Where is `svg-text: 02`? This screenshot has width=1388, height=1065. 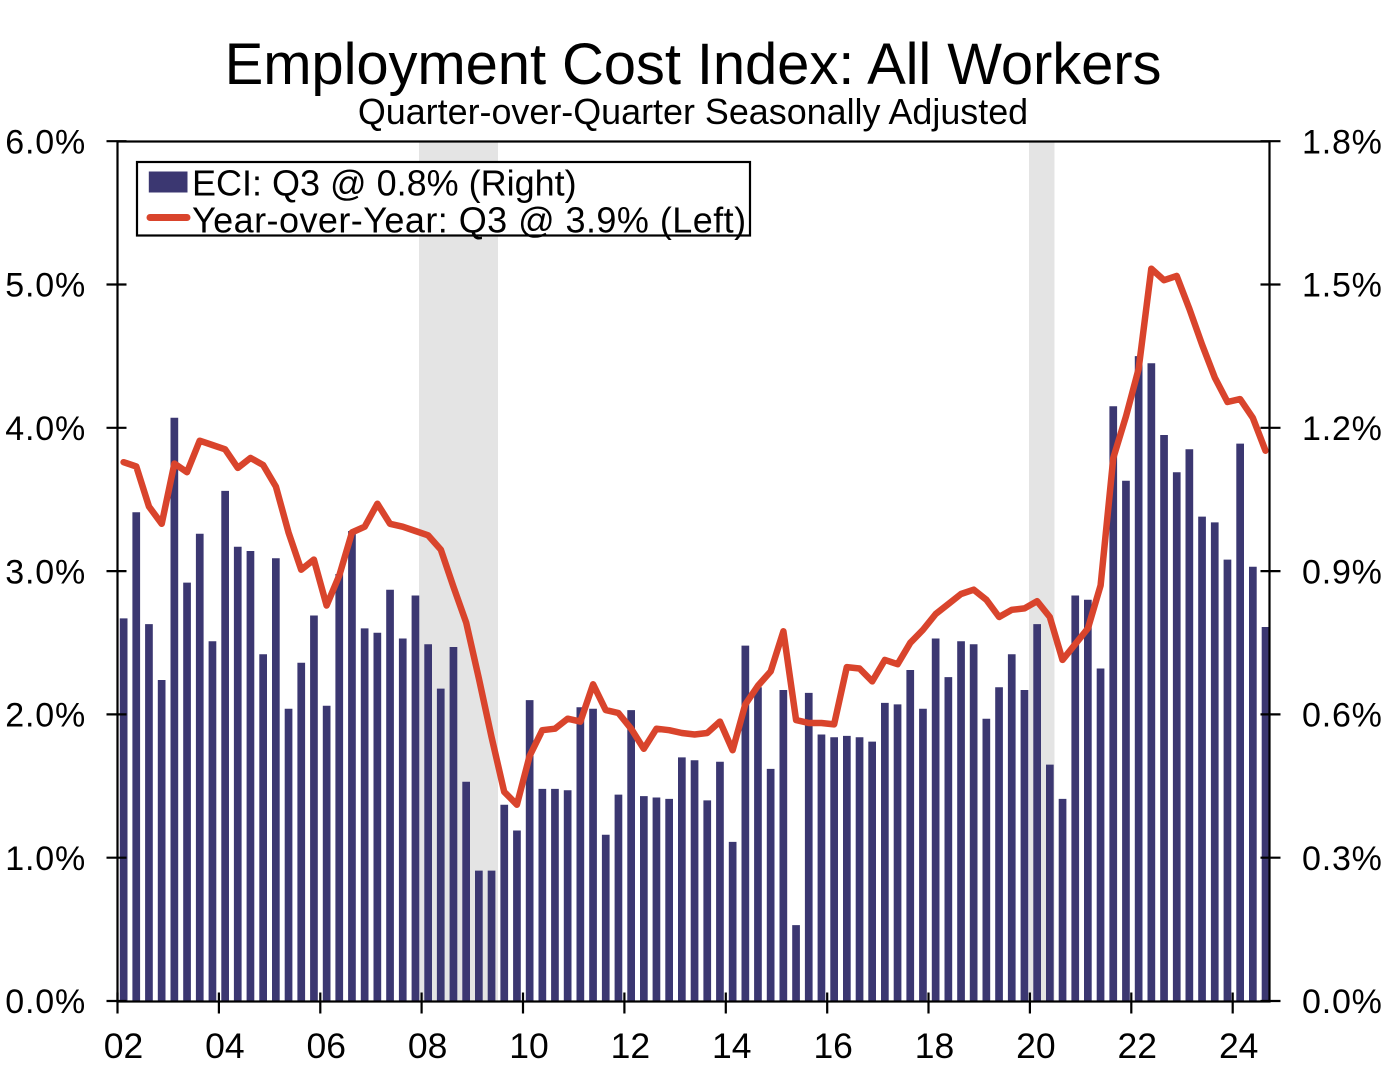 svg-text: 02 is located at coordinates (124, 1045).